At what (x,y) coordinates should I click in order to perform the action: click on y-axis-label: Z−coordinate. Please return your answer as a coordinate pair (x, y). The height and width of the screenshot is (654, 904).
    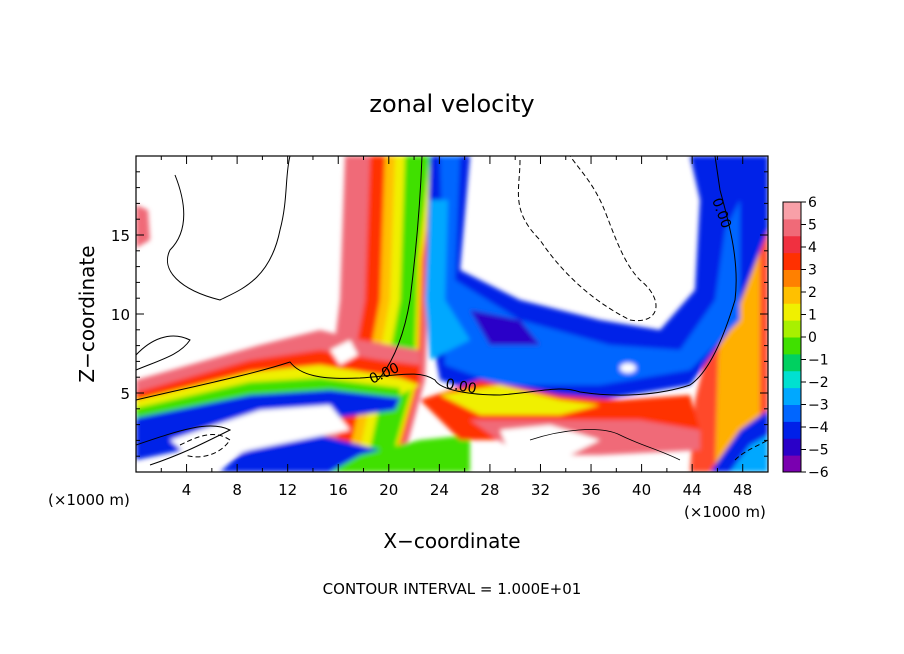
    Looking at the image, I should click on (87, 313).